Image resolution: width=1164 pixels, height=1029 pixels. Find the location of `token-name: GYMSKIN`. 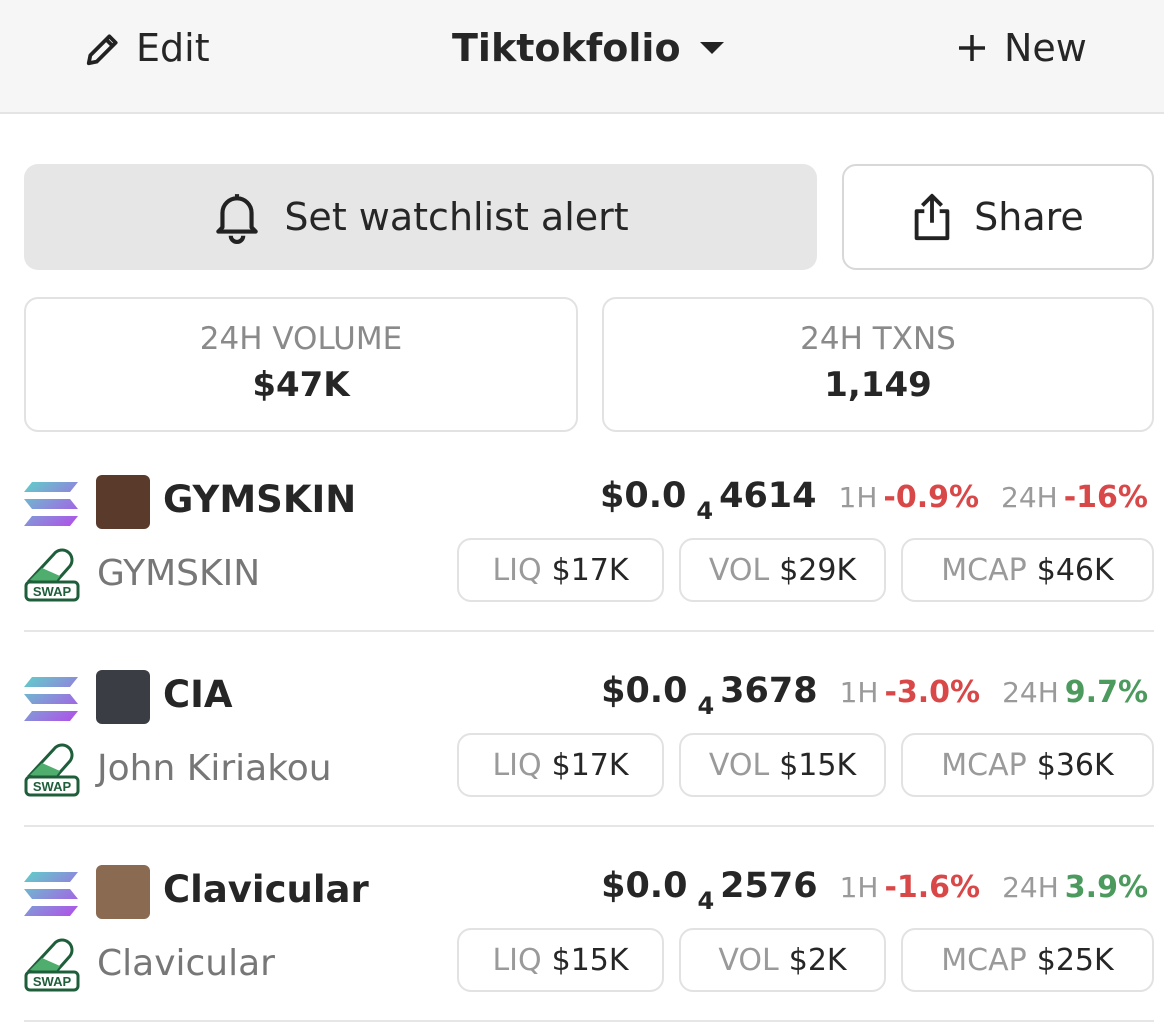

token-name: GYMSKIN is located at coordinates (179, 573).